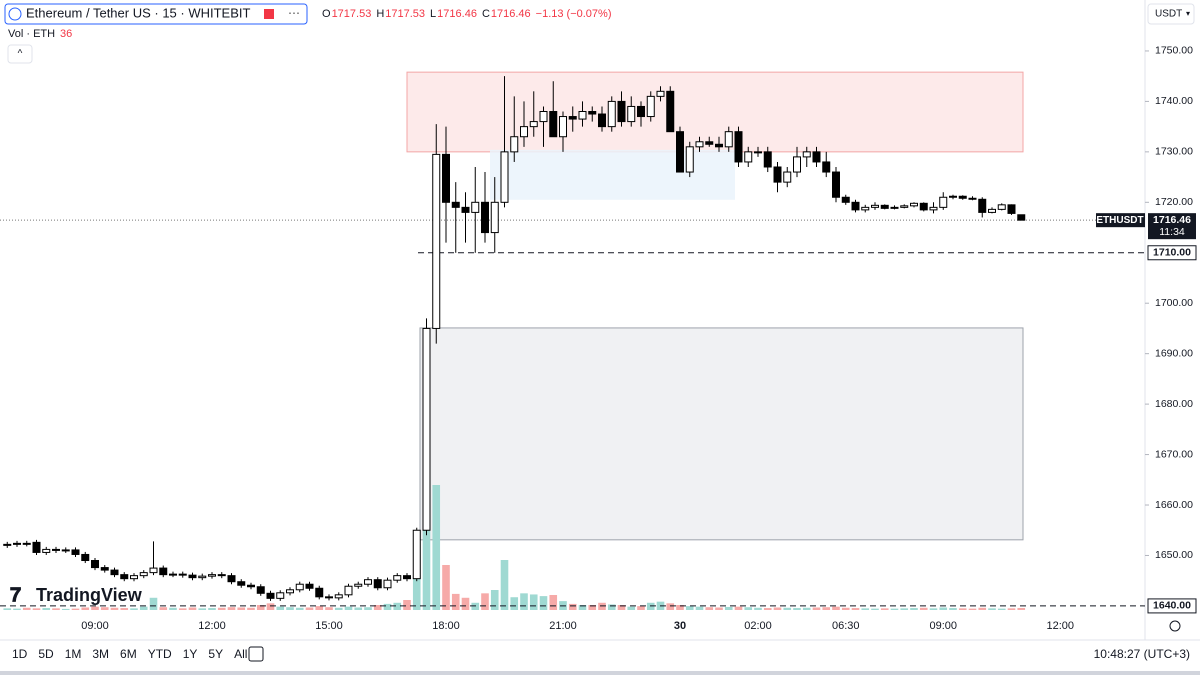 The height and width of the screenshot is (680, 1200). I want to click on timeframe-button: 1M, so click(73, 654).